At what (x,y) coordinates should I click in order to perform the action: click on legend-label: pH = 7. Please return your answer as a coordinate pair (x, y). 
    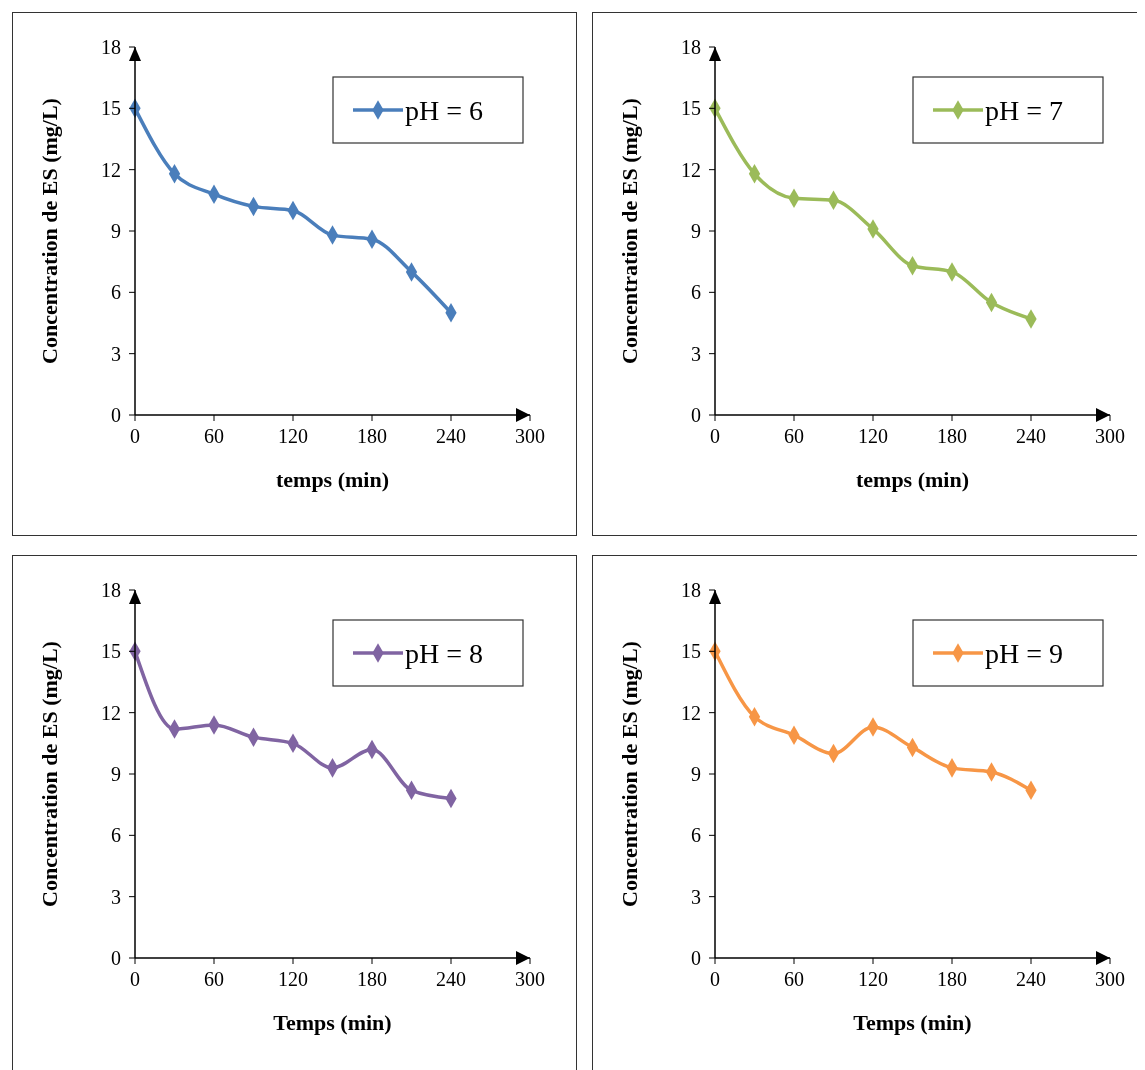
    Looking at the image, I should click on (1024, 110).